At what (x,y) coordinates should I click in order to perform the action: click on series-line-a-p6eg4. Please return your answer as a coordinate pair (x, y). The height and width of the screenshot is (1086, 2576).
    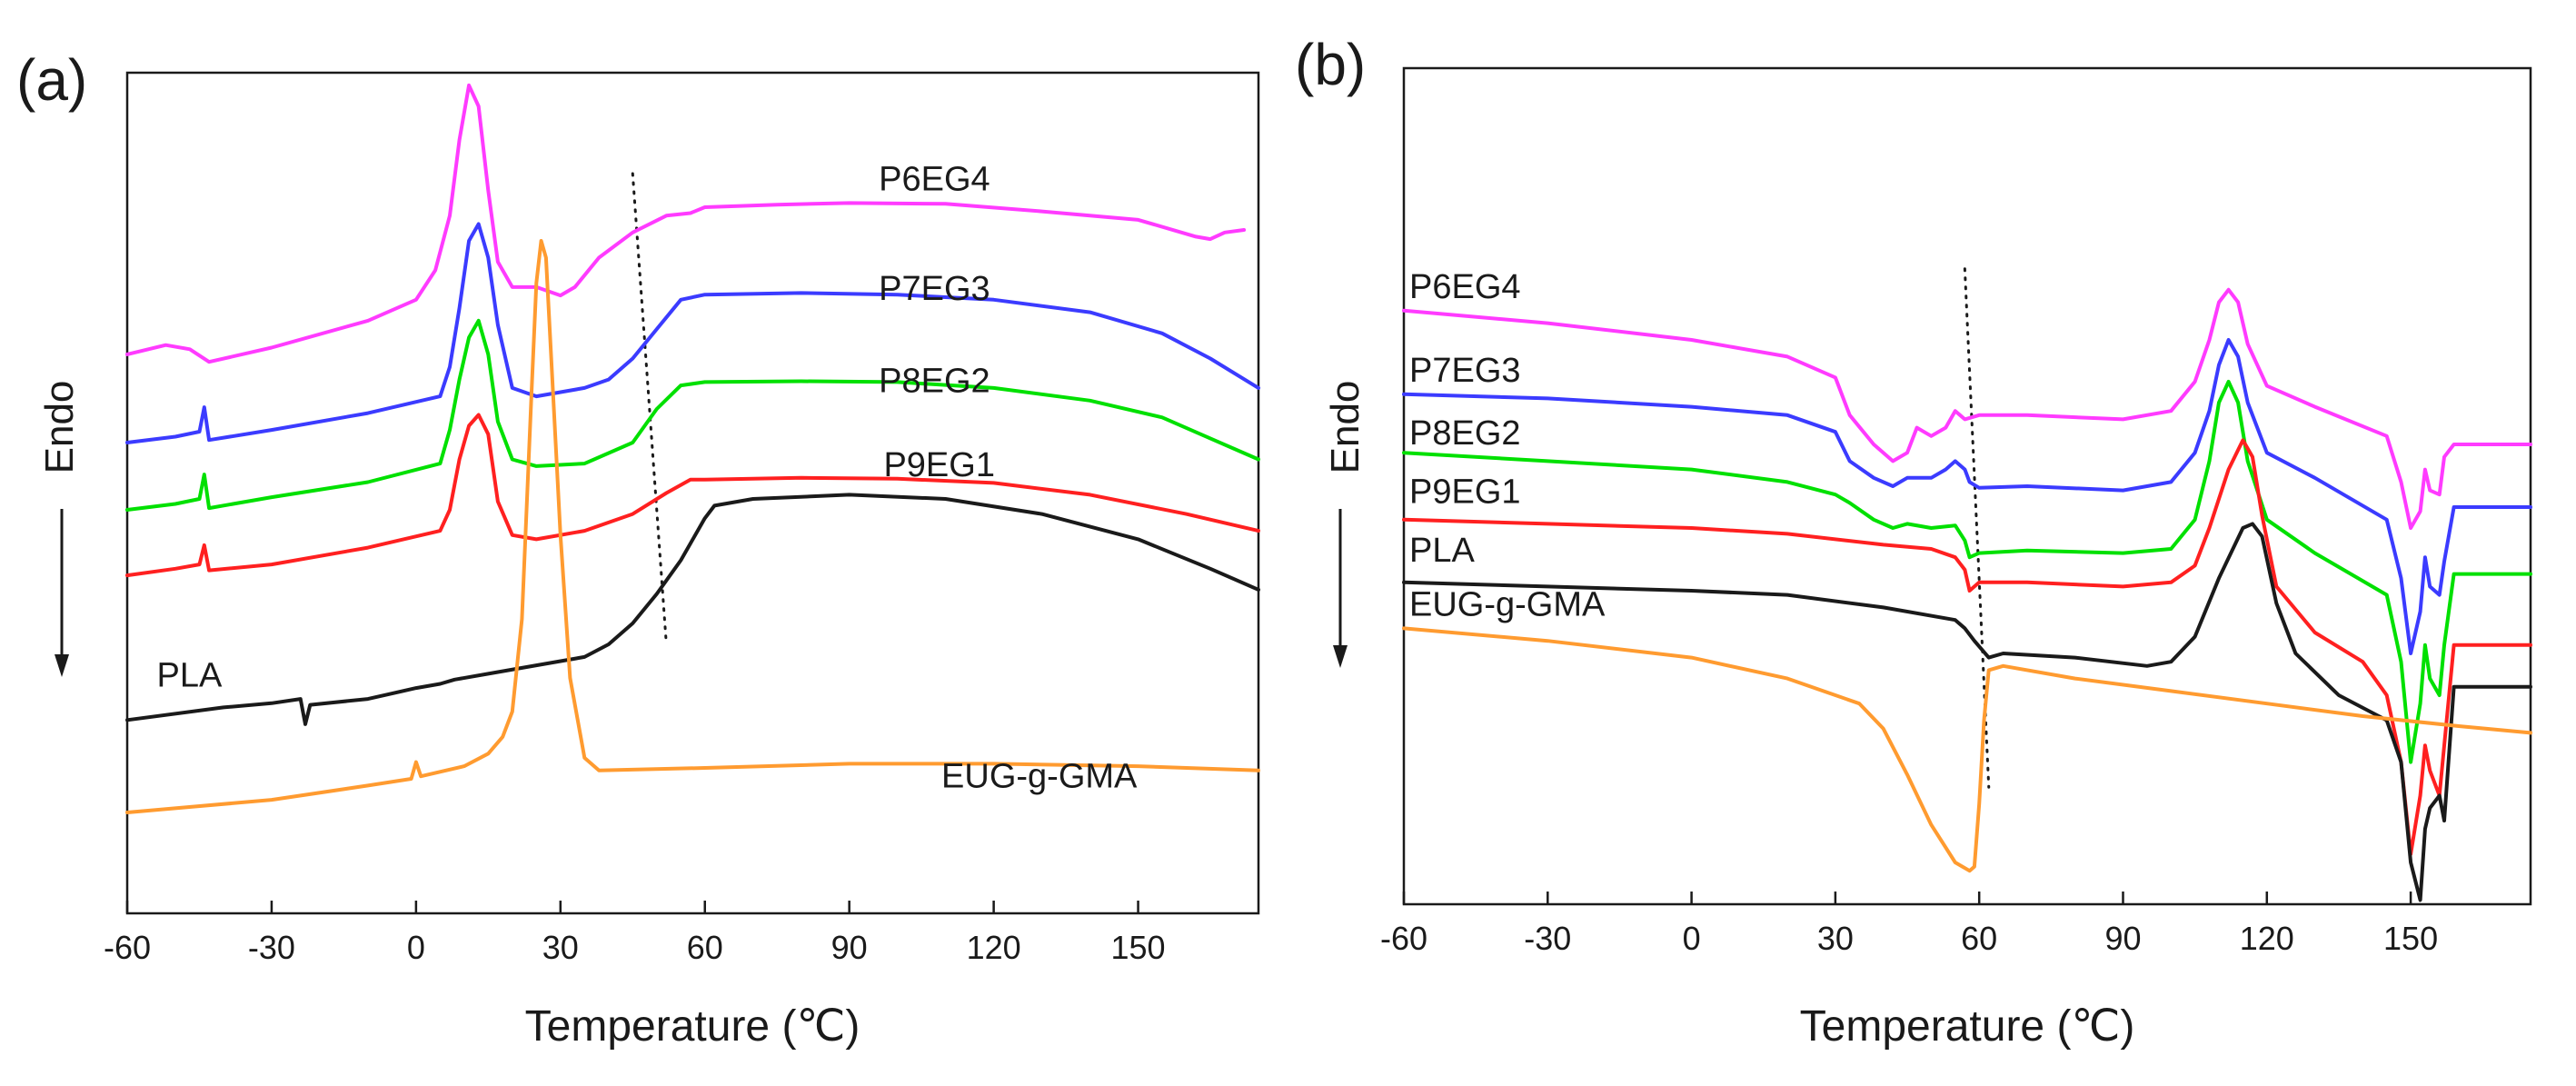
    Looking at the image, I should click on (686, 223).